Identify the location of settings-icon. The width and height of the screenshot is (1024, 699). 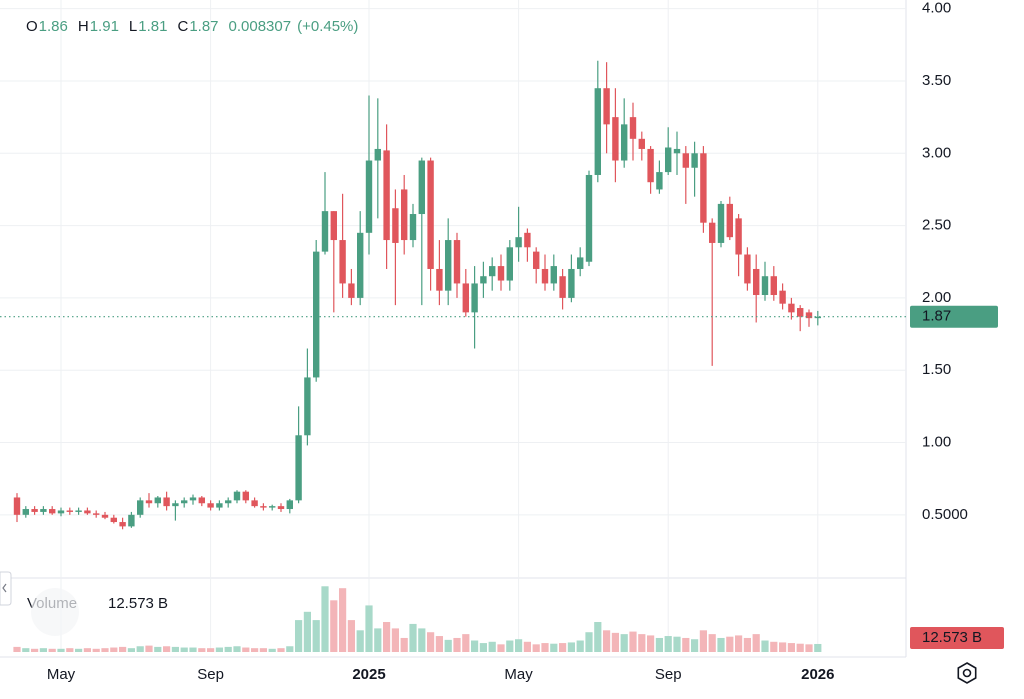
(967, 673).